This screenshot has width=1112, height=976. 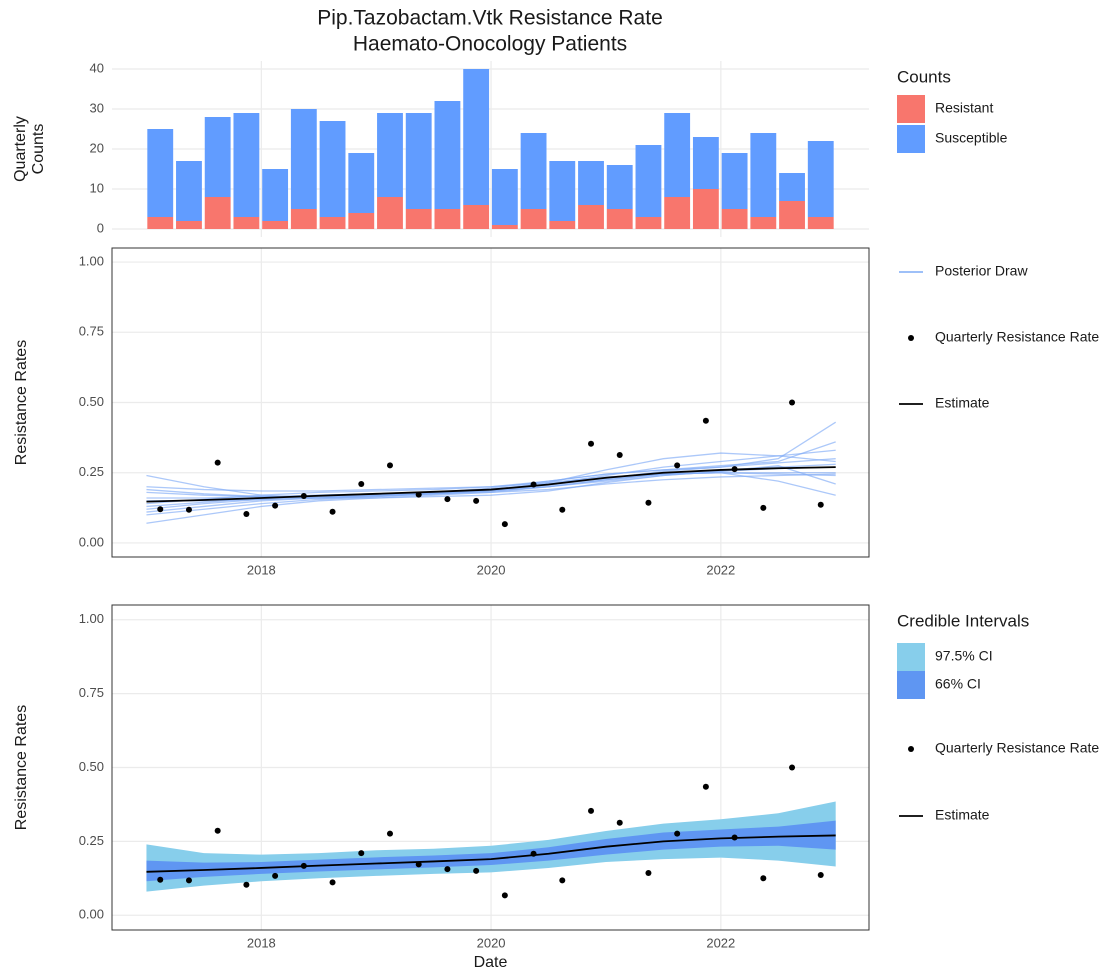 I want to click on legend-label: Posterior Draw, so click(x=981, y=271).